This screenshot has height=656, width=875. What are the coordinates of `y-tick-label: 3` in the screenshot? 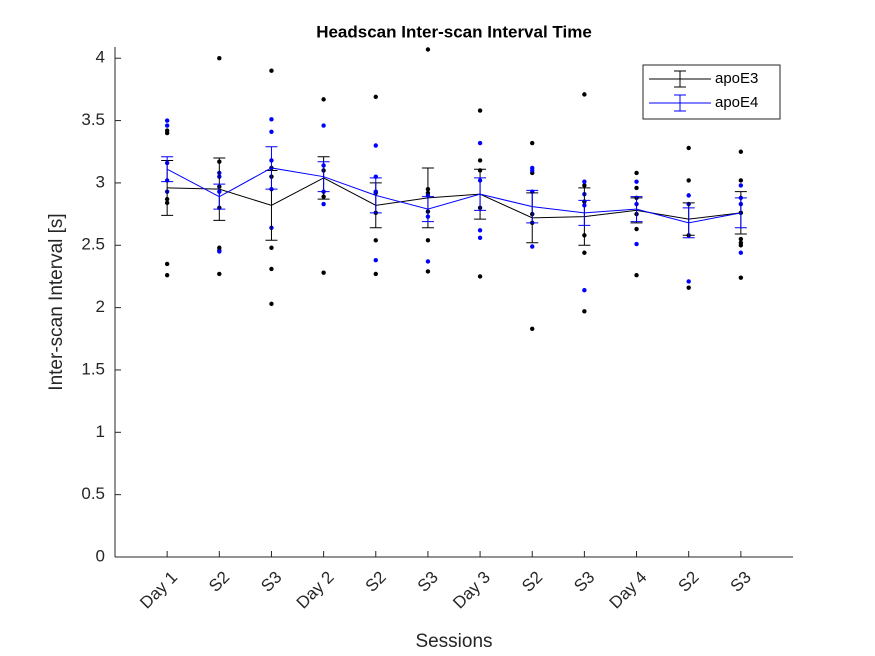 It's located at (100, 181).